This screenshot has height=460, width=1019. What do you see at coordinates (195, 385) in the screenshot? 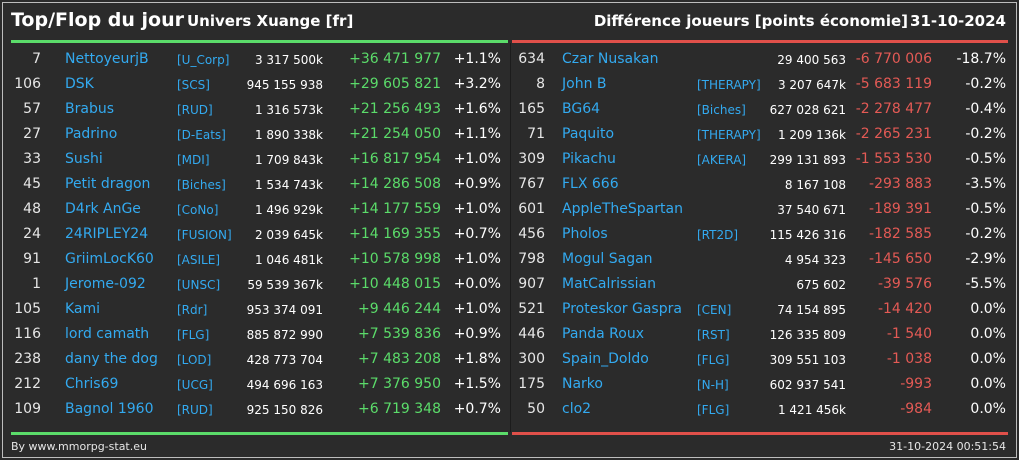
I see `alliance-tag-link: [UCG]` at bounding box center [195, 385].